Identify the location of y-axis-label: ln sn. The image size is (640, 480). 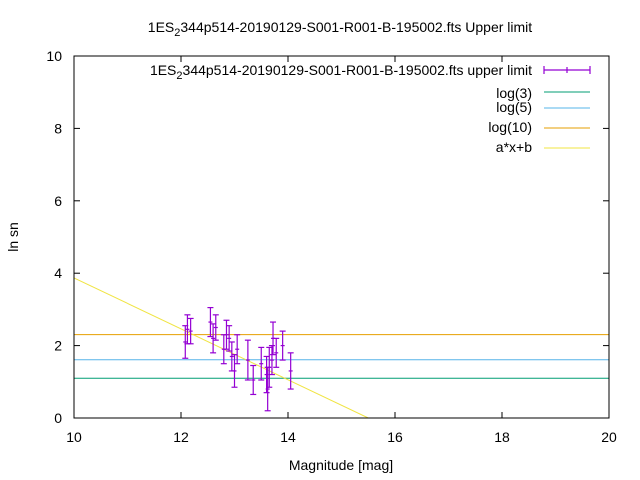
(13, 237).